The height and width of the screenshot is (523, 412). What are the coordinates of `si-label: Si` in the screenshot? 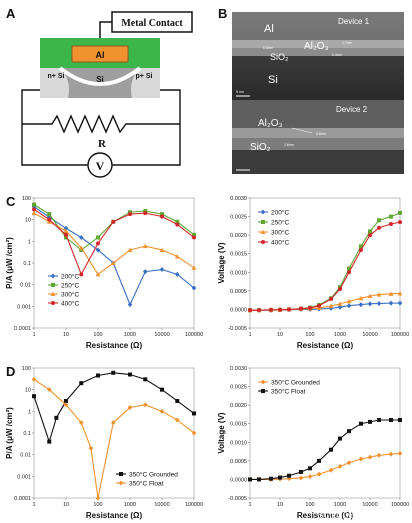 It's located at (100, 79).